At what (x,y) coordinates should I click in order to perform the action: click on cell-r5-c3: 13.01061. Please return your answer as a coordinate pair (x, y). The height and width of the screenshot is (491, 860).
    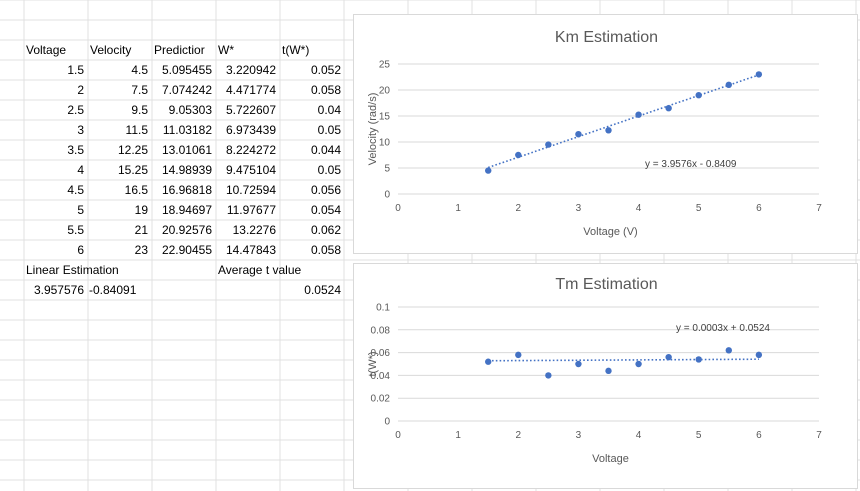
    Looking at the image, I should click on (186, 150).